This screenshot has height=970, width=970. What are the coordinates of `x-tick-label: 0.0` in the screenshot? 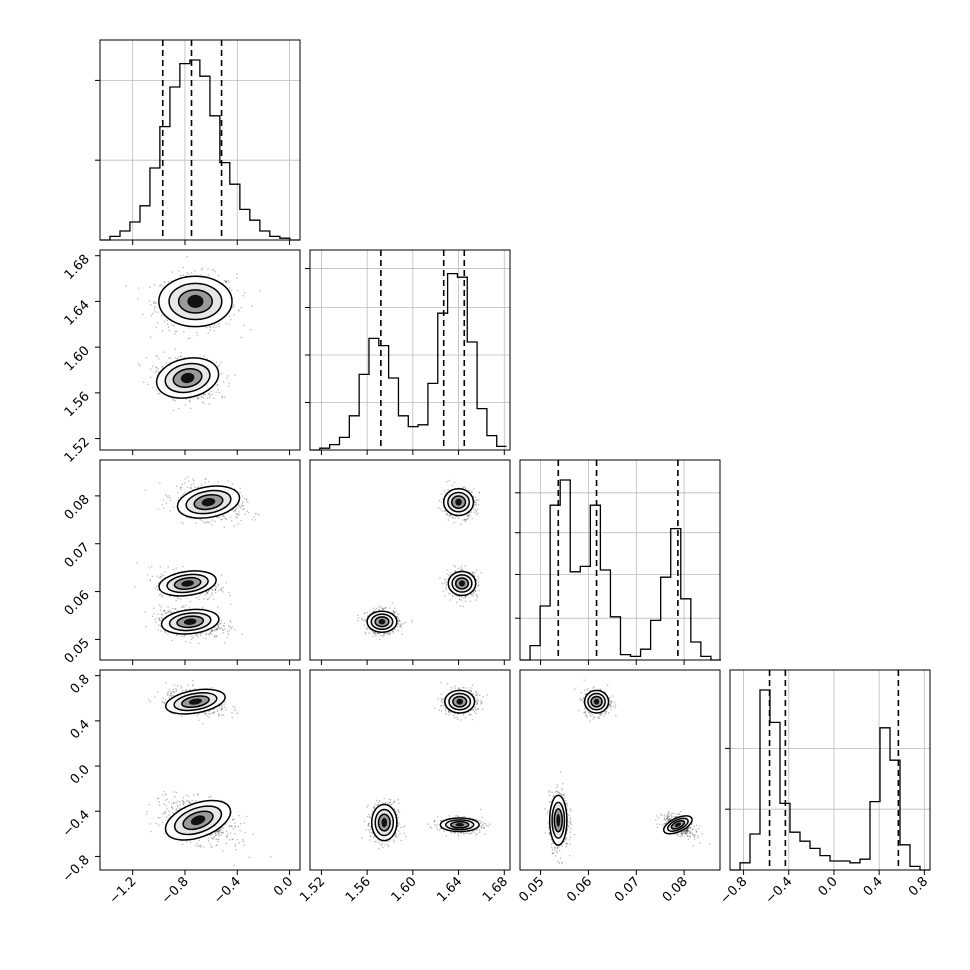 It's located at (283, 886).